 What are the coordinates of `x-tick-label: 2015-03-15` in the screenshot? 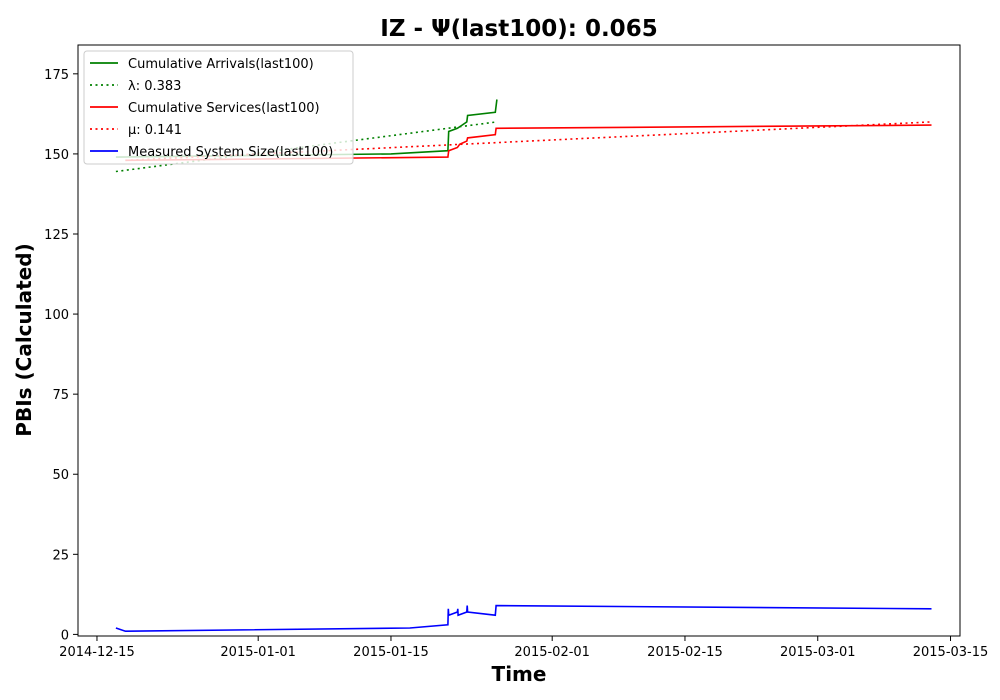 It's located at (951, 652).